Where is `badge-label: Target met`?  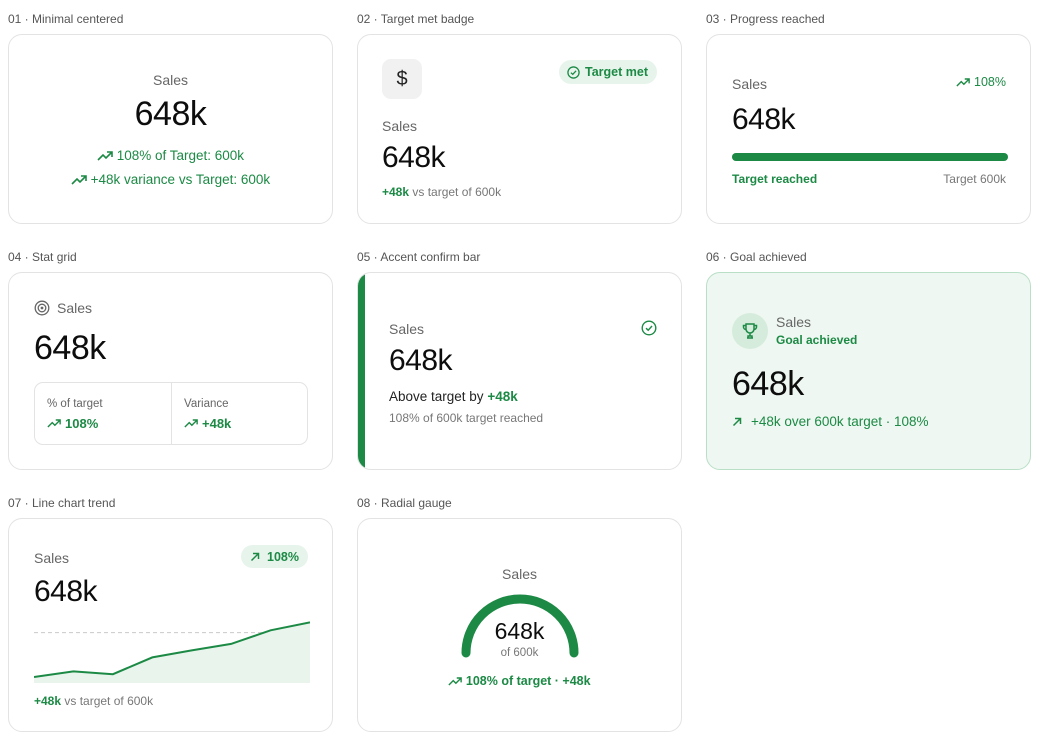 badge-label: Target met is located at coordinates (616, 72).